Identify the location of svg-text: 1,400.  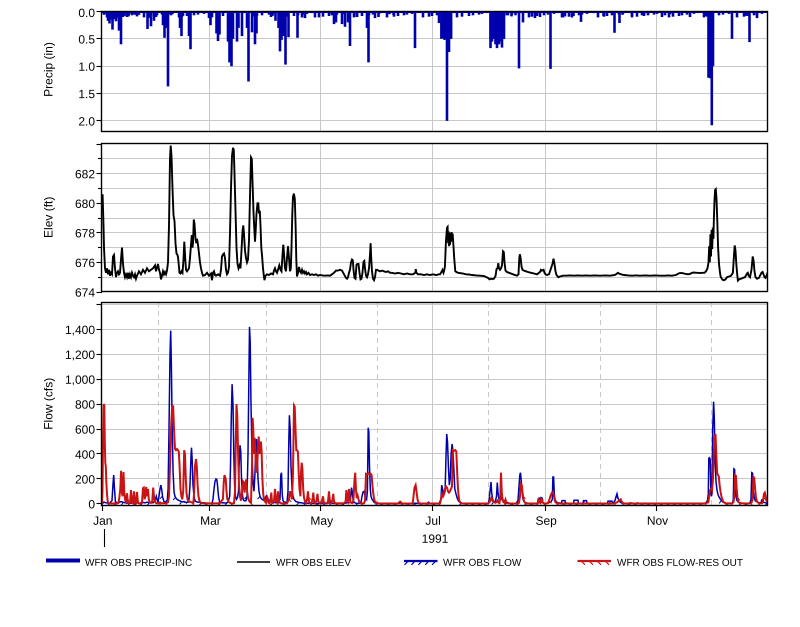
(80, 330).